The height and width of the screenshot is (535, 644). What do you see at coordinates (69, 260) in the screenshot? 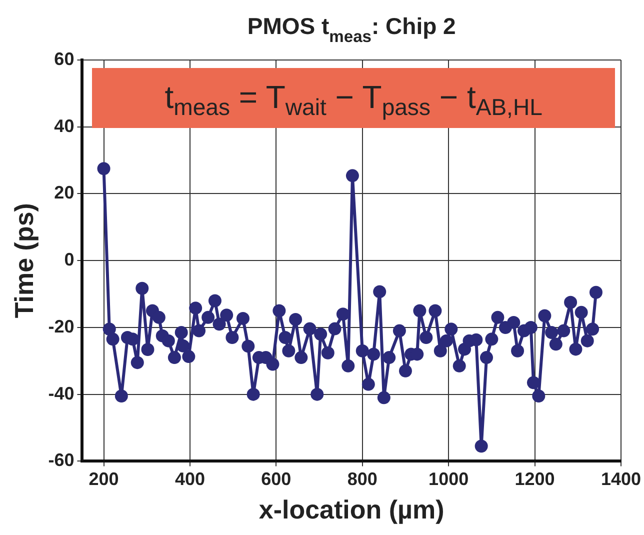
I see `y-tick-label: 0` at bounding box center [69, 260].